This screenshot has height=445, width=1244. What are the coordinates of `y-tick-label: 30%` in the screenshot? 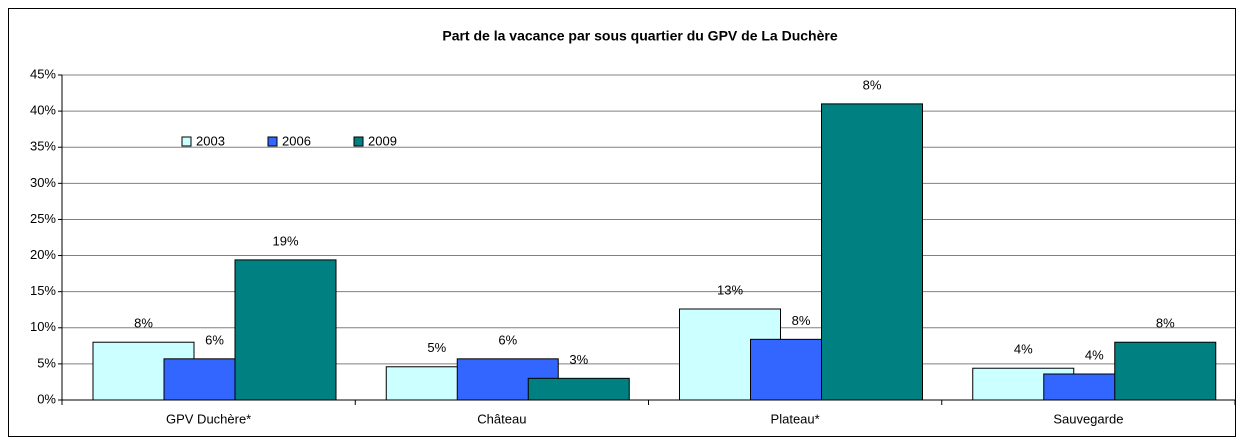 It's located at (43, 182).